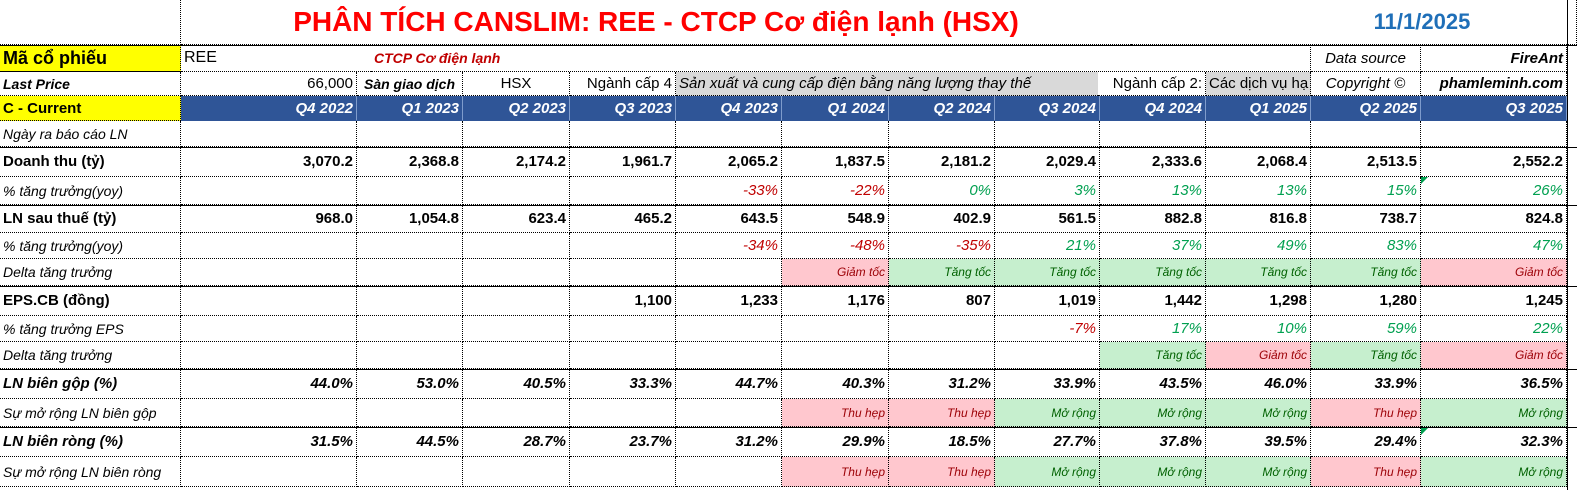 This screenshot has height=490, width=1577. What do you see at coordinates (623, 442) in the screenshot?
I see `data-cell: 23.7%` at bounding box center [623, 442].